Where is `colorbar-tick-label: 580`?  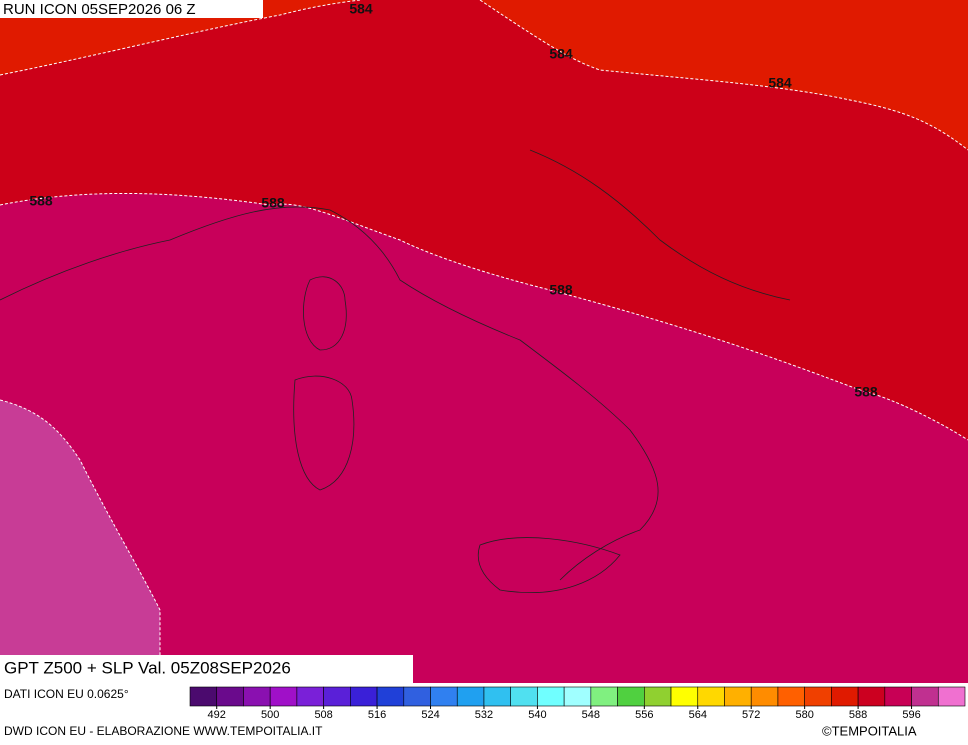
colorbar-tick-label: 580 is located at coordinates (804, 715).